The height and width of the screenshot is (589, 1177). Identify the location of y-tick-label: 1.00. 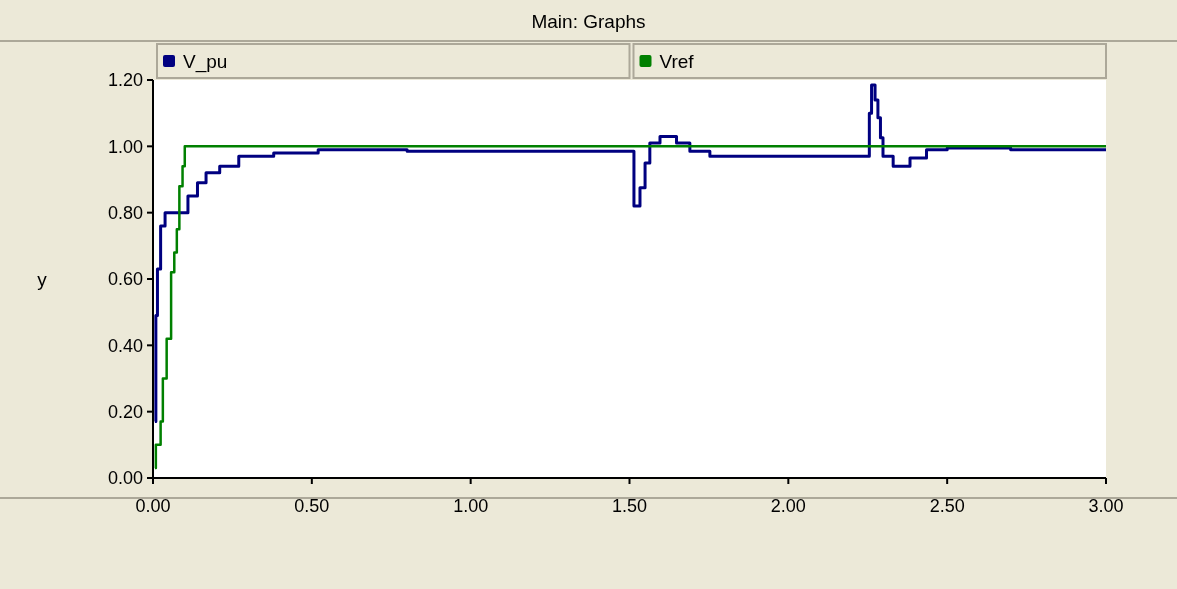
(125, 146).